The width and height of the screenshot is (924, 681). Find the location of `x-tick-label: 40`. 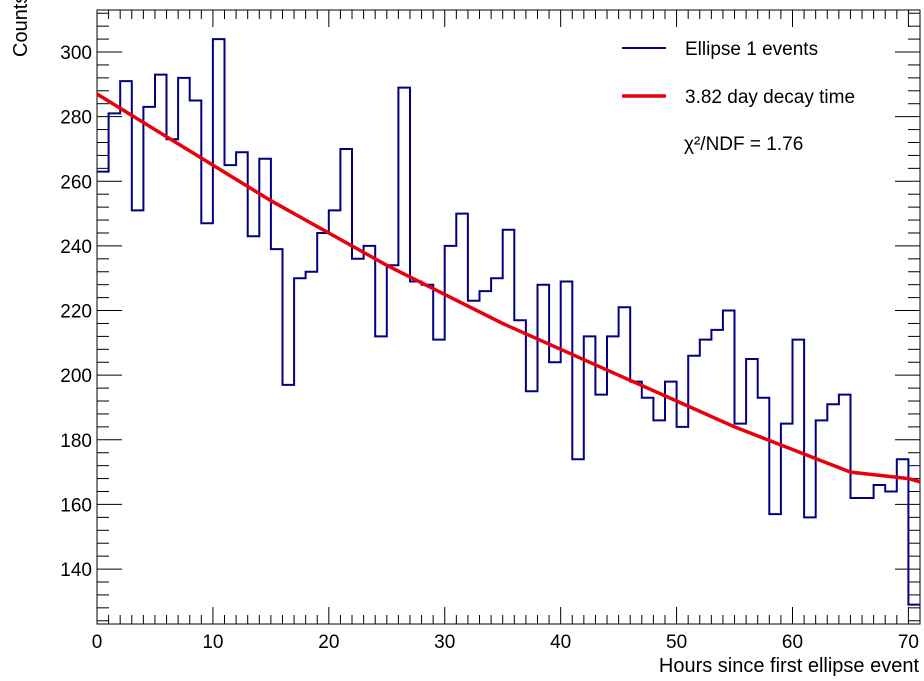

x-tick-label: 40 is located at coordinates (560, 642).